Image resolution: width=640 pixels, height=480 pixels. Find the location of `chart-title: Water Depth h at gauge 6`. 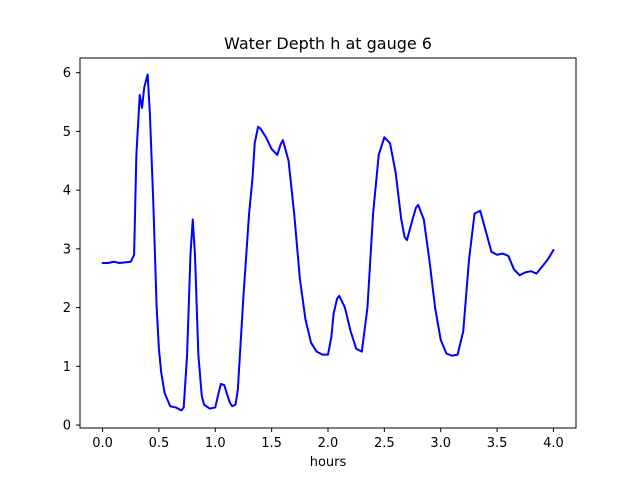

chart-title: Water Depth h at gauge 6 is located at coordinates (328, 43).